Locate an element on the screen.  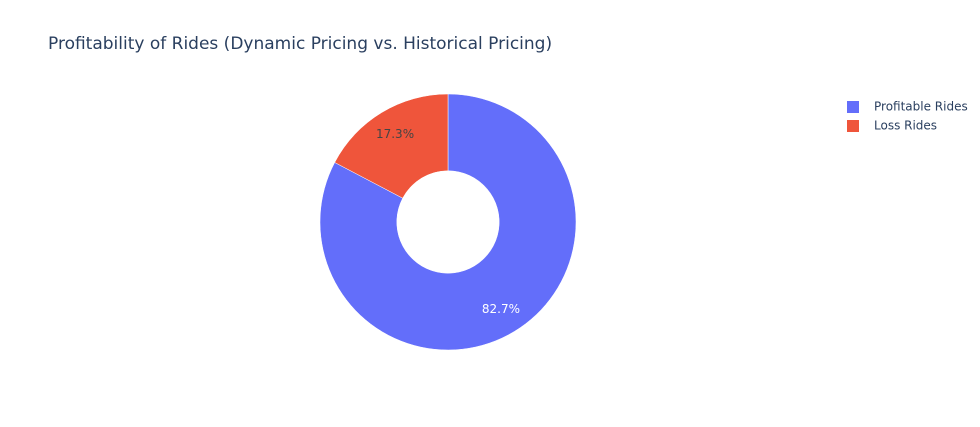
legend-label: Loss Rides is located at coordinates (905, 126).